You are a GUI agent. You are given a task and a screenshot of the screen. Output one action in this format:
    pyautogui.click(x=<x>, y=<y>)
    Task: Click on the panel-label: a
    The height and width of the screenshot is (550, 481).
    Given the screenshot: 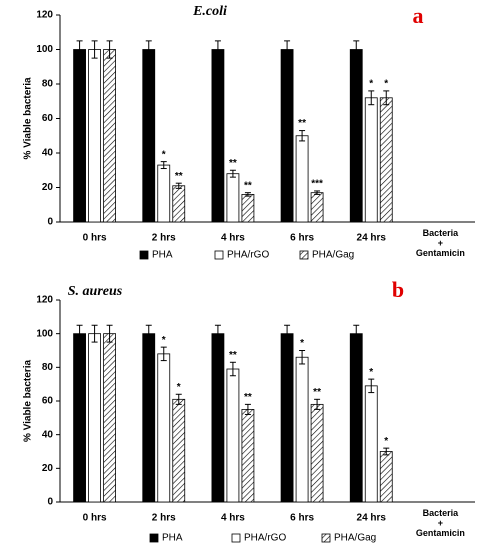 What is the action you would take?
    pyautogui.click(x=418, y=15)
    